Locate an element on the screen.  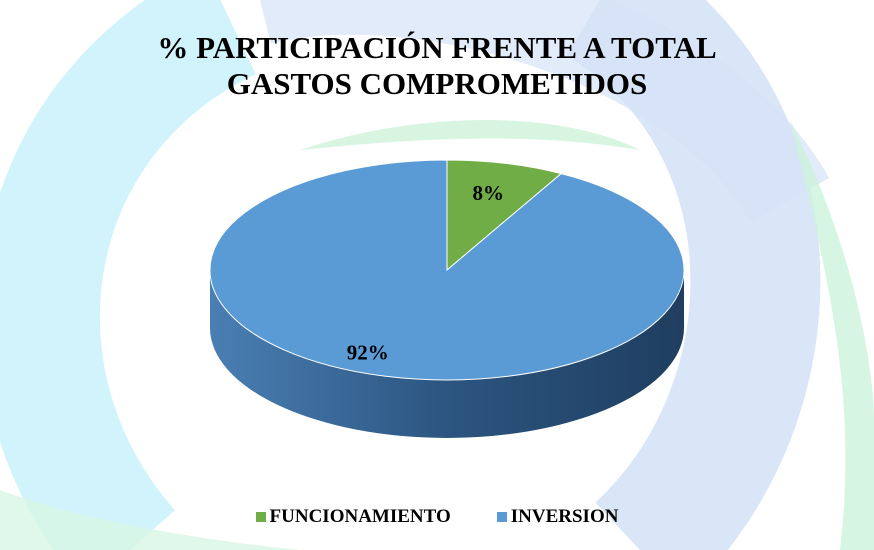
legend-label: INVERSION is located at coordinates (564, 516).